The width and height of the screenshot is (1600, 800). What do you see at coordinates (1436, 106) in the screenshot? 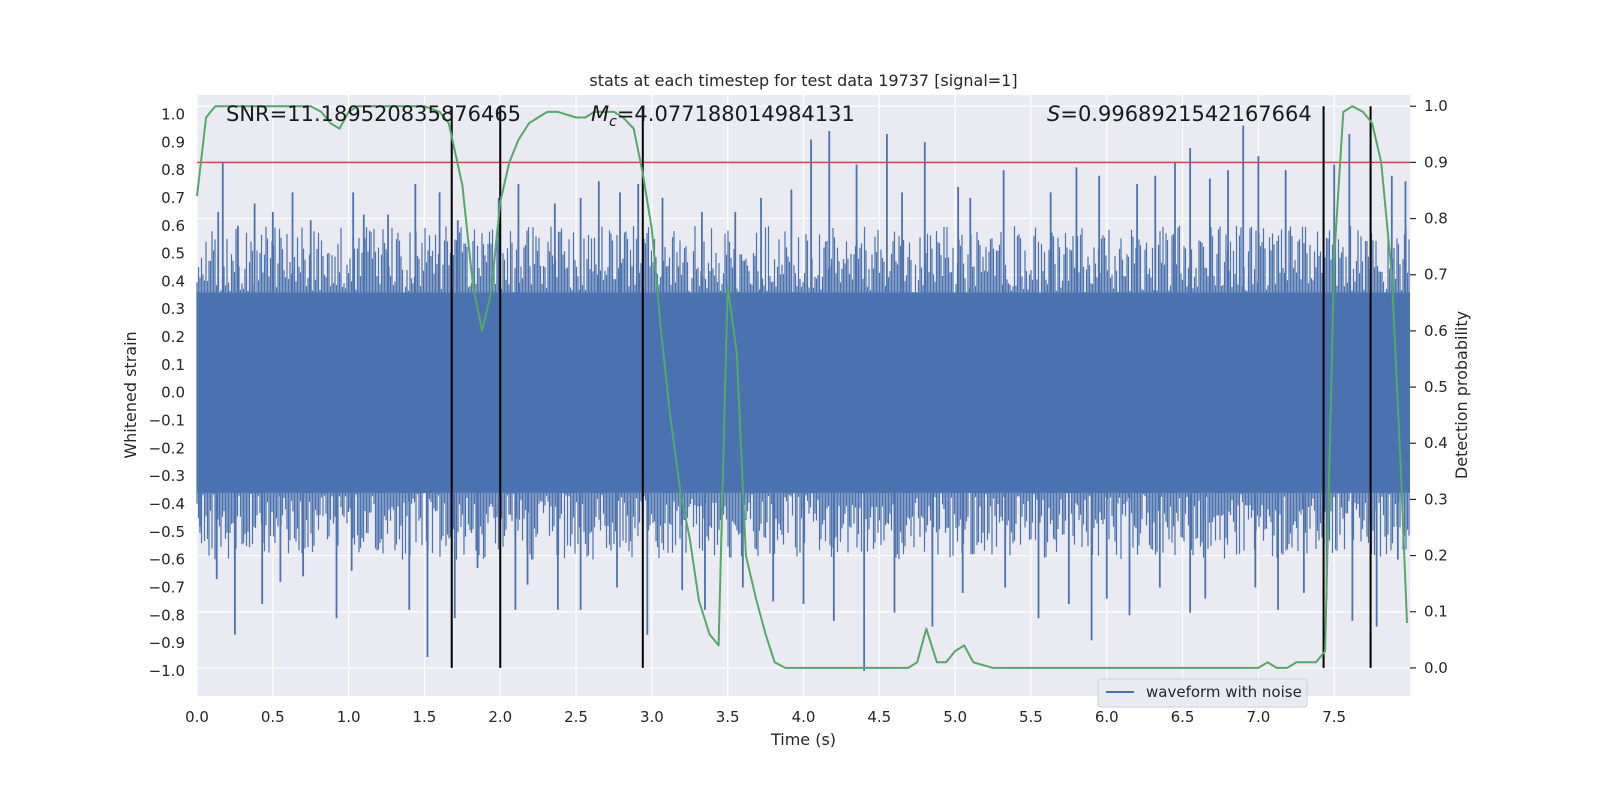
I see `right-y-tick-label: 1.0` at bounding box center [1436, 106].